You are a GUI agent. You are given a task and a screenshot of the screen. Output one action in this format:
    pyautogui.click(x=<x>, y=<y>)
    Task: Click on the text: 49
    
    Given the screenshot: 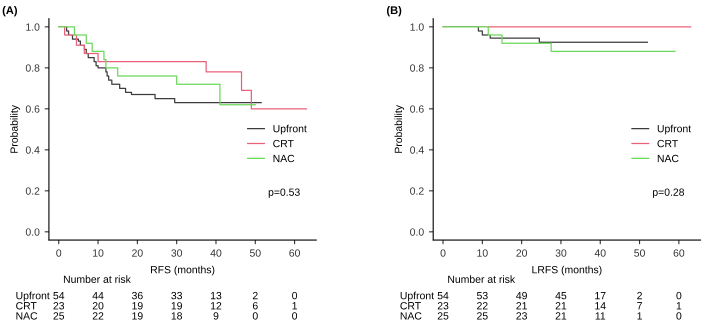 What is the action you would take?
    pyautogui.click(x=521, y=296)
    